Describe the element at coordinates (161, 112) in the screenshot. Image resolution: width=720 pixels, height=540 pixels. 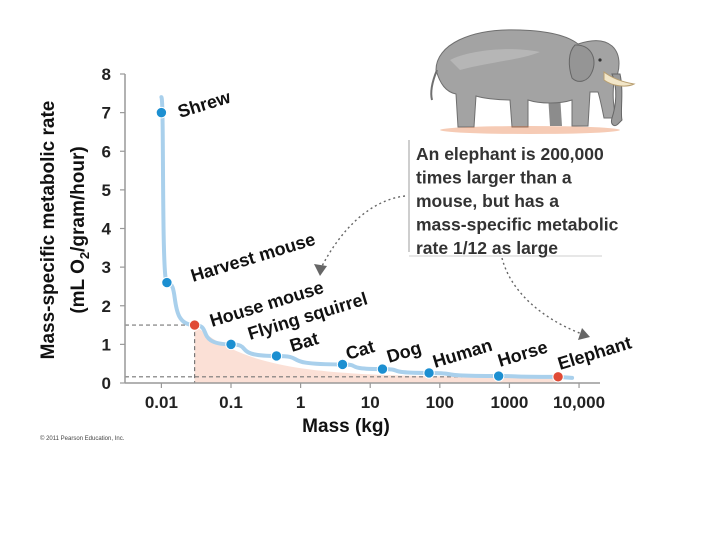
I see `data-point-shrew` at that location.